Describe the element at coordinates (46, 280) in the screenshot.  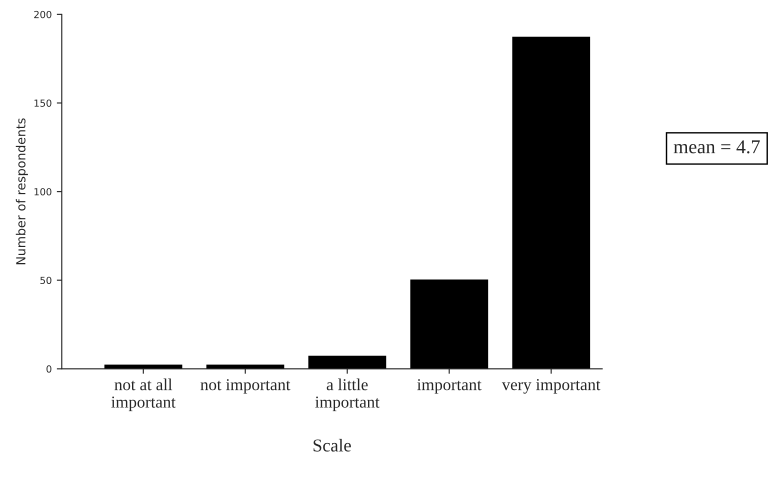
I see `y-tick-label: 50` at that location.